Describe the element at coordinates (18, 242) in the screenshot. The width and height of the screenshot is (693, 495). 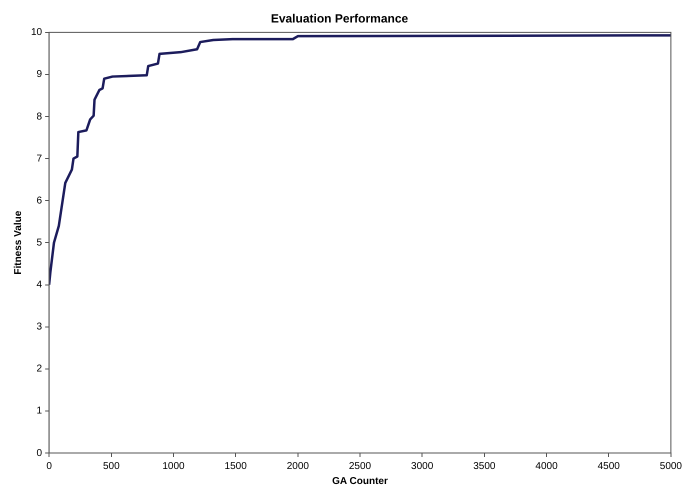
I see `y-axis-title: Fitness Value` at that location.